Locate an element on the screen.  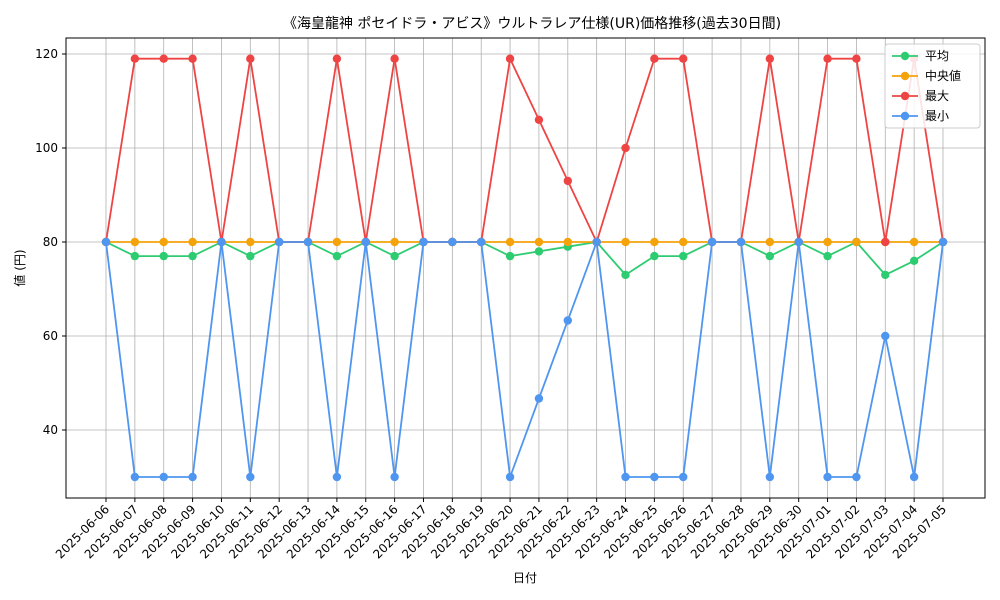
y-tick-label: 100 is located at coordinates (46, 148).